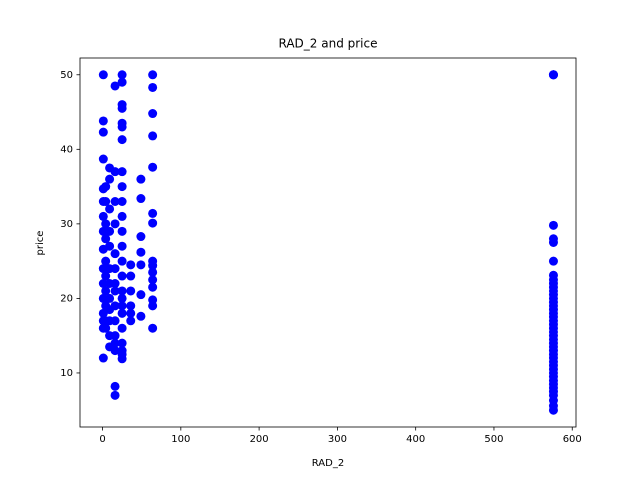 Image resolution: width=640 pixels, height=480 pixels. Describe the element at coordinates (66, 373) in the screenshot. I see `y-tick-label: 10` at that location.